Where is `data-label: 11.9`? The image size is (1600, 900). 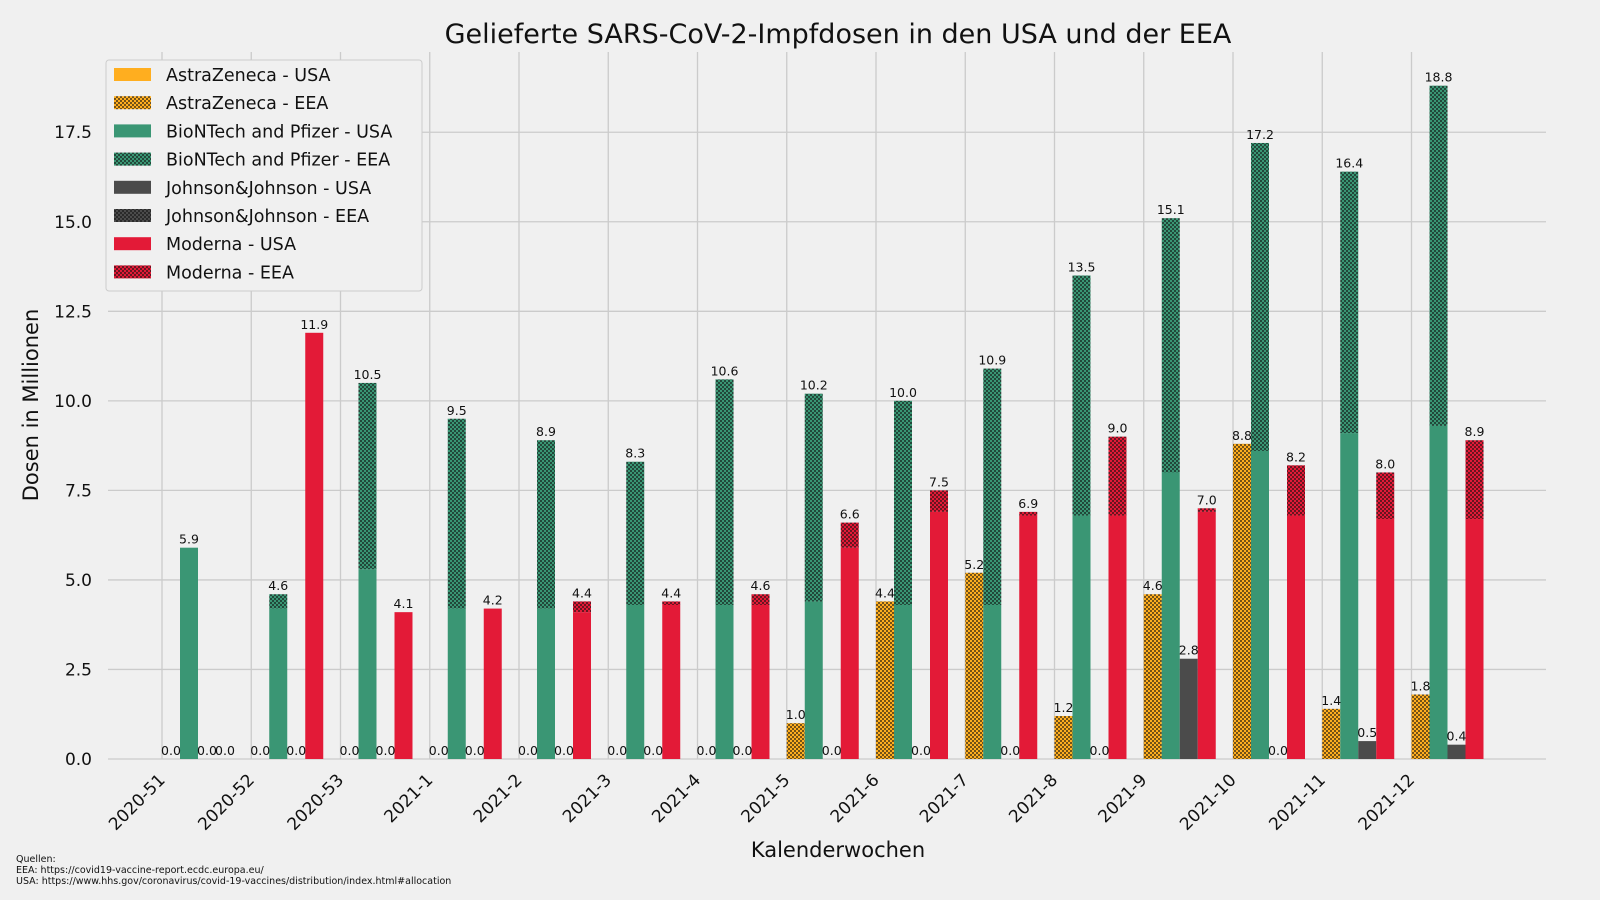
data-label: 11.9 is located at coordinates (314, 324).